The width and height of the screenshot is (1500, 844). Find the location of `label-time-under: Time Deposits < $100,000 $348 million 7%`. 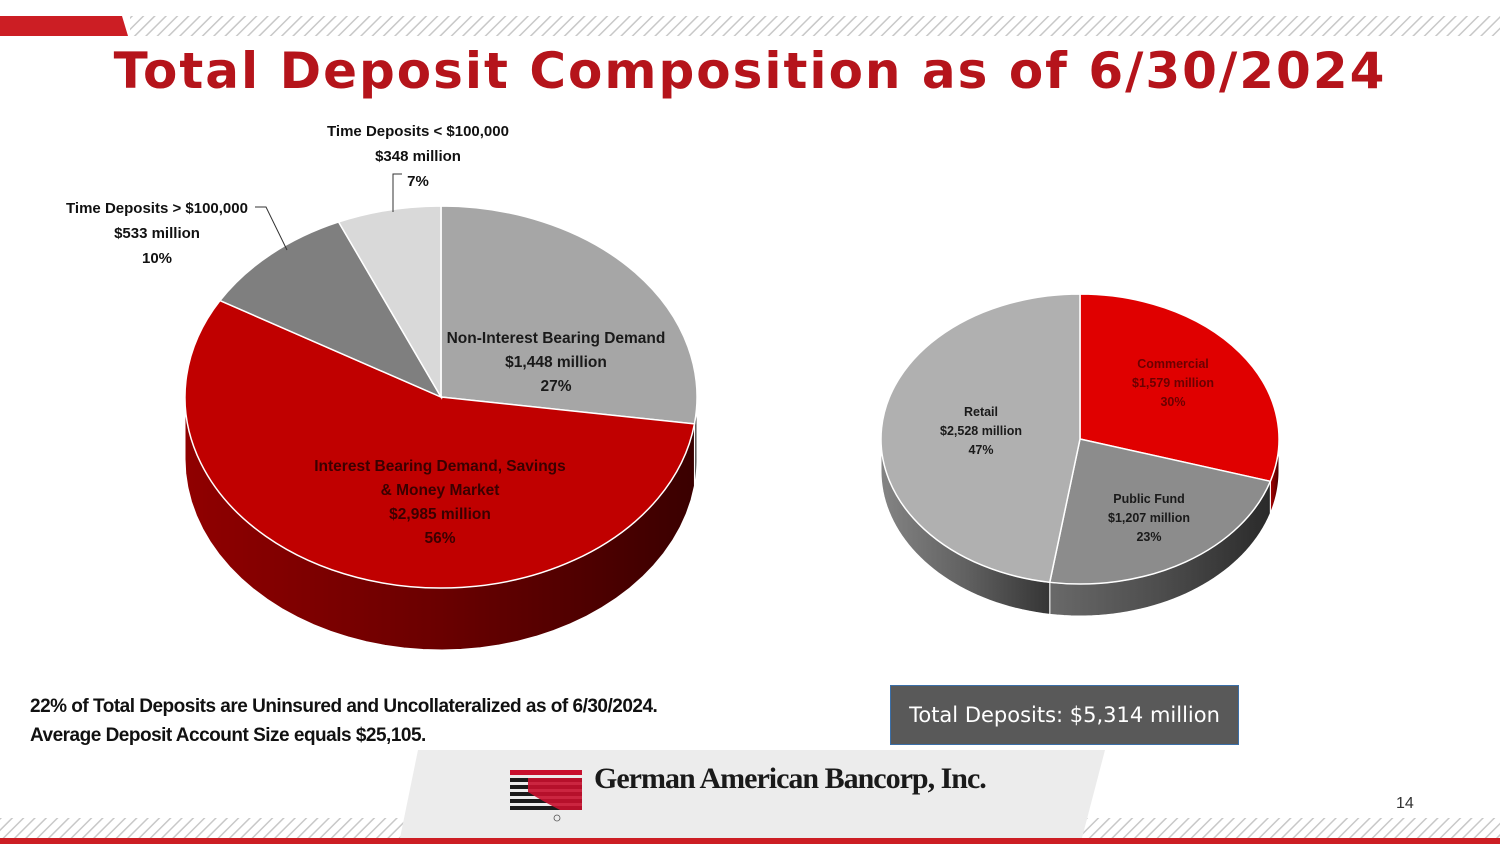

label-time-under: Time Deposits < $100,000 $348 million 7% is located at coordinates (418, 156).